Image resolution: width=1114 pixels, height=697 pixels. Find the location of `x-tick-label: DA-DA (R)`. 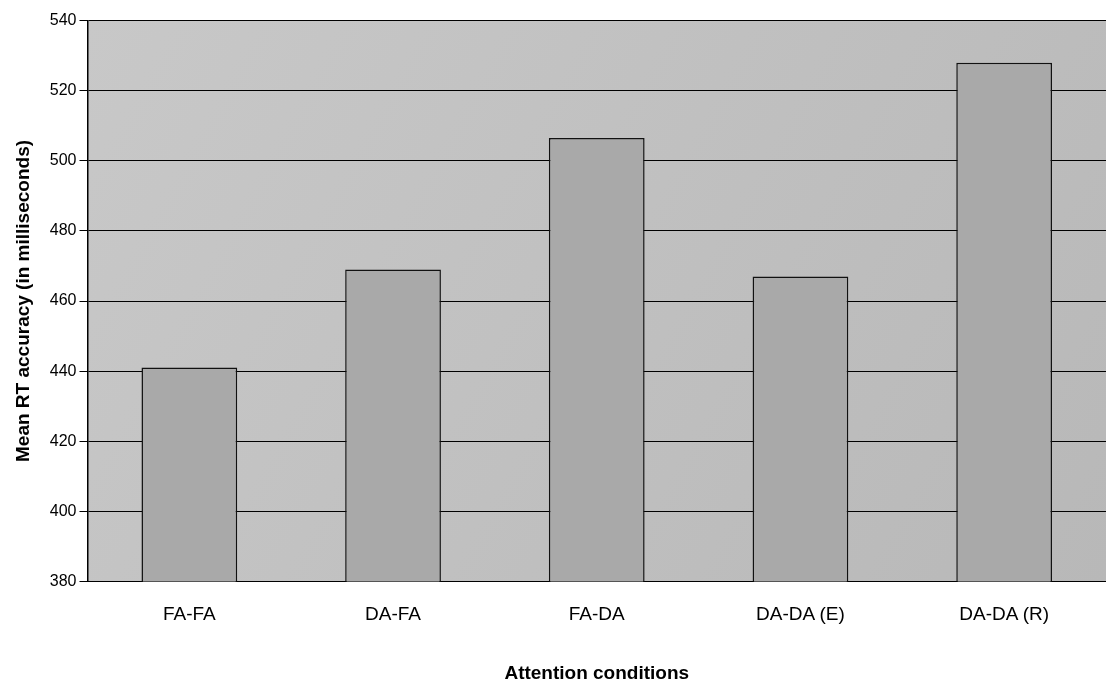

x-tick-label: DA-DA (R) is located at coordinates (1004, 614).